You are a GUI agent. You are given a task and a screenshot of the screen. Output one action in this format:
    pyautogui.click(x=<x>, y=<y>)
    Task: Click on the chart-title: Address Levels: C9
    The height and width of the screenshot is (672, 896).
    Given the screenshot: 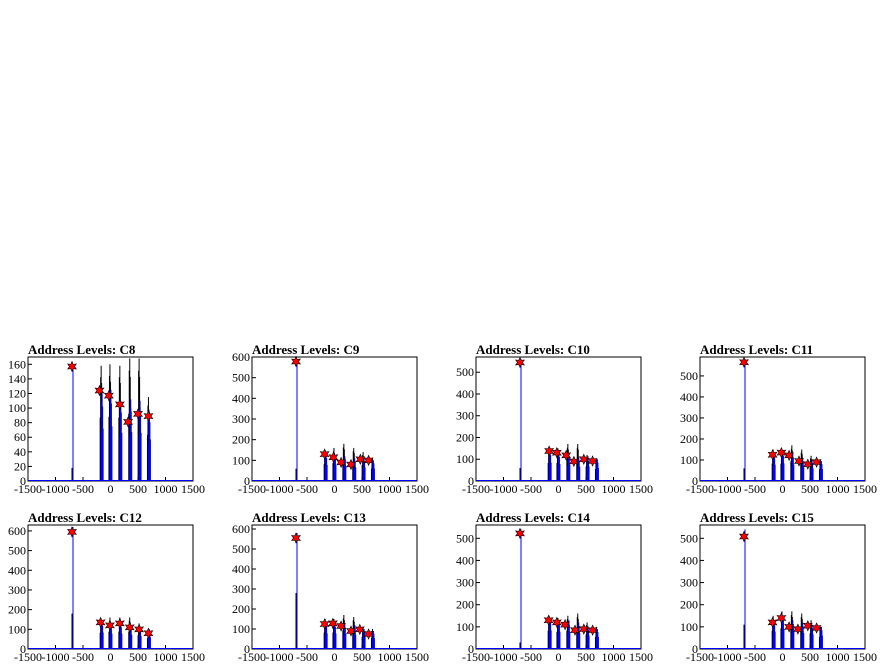 What is the action you would take?
    pyautogui.click(x=306, y=349)
    